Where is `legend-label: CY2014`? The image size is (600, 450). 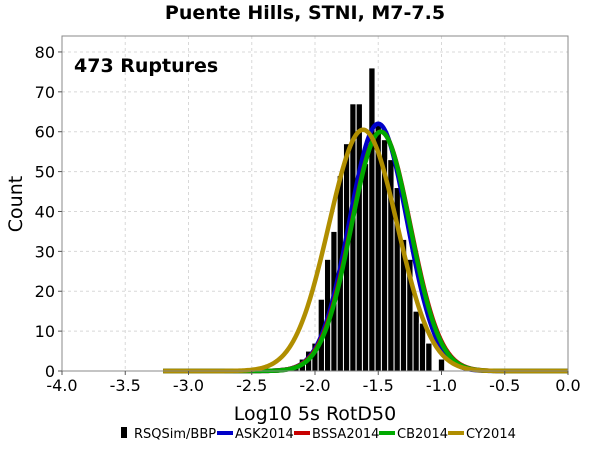
legend-label: CY2014 is located at coordinates (491, 434).